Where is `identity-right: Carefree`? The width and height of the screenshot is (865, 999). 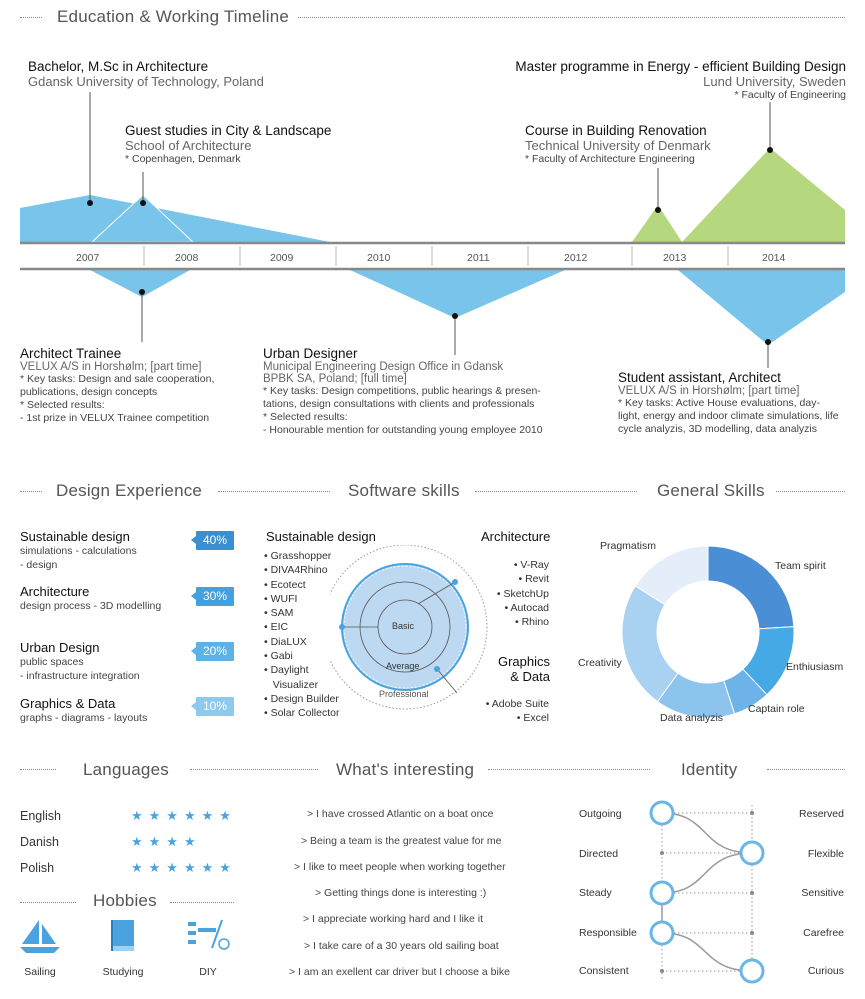 identity-right: Carefree is located at coordinates (823, 933).